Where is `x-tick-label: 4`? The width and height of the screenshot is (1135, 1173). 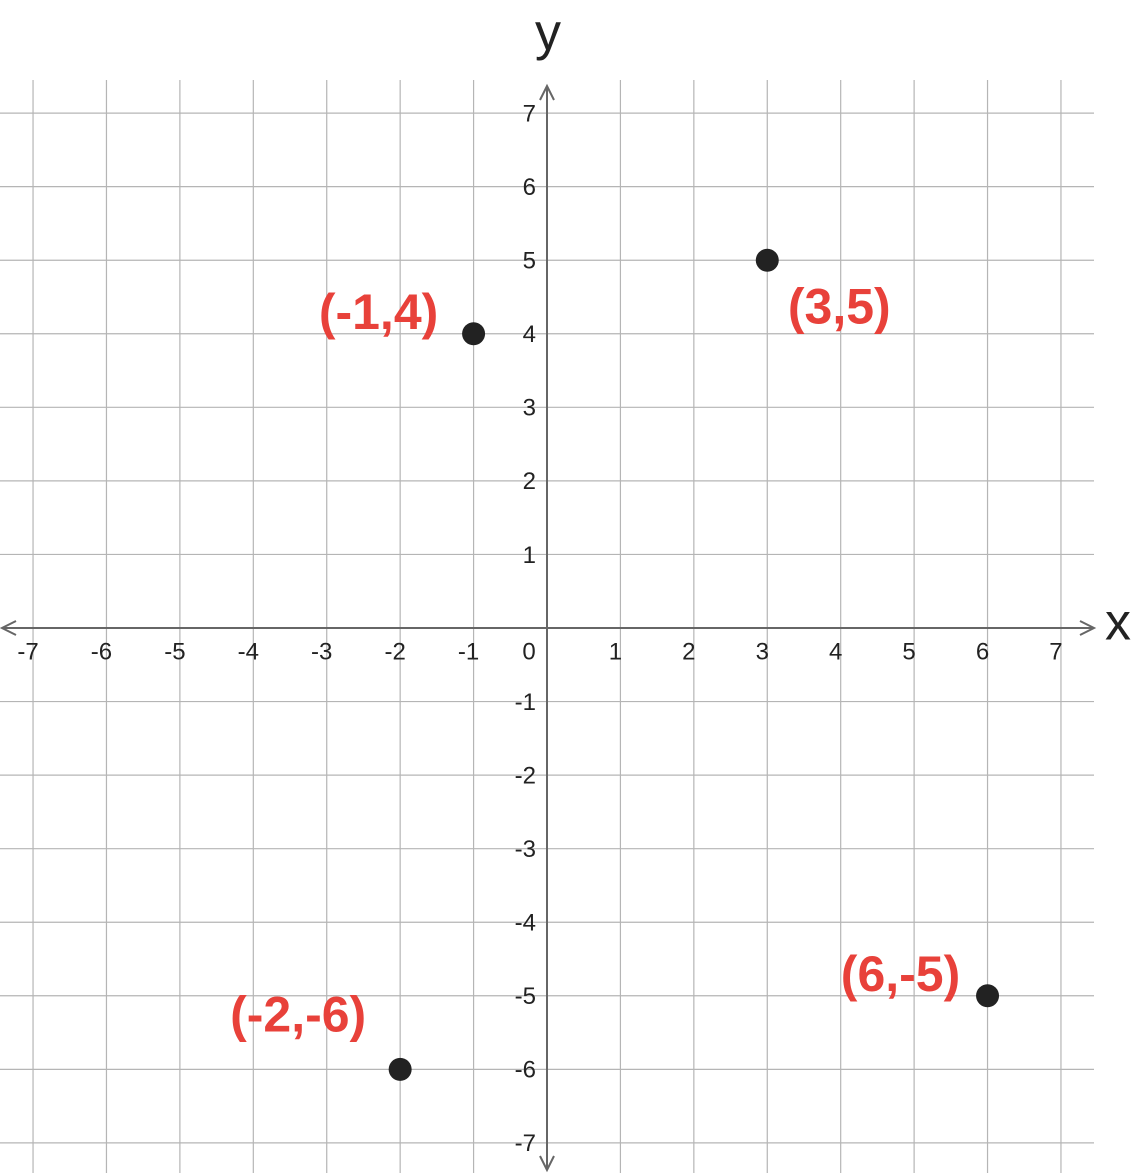
x-tick-label: 4 is located at coordinates (835, 651).